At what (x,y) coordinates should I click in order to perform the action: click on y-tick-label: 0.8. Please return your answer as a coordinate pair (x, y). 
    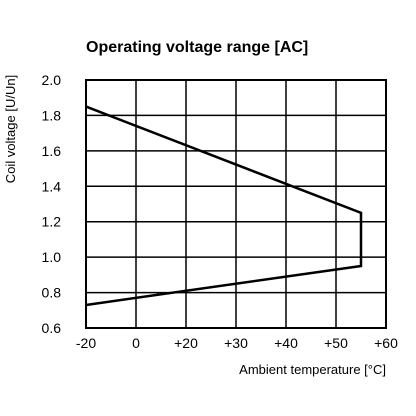
    Looking at the image, I should click on (52, 293).